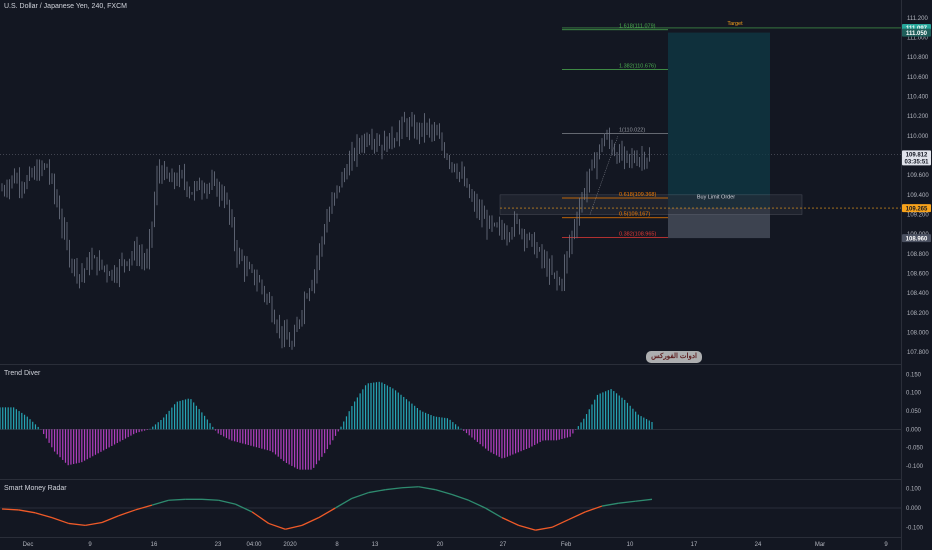  I want to click on price-tick-label: 107.800, so click(918, 353).